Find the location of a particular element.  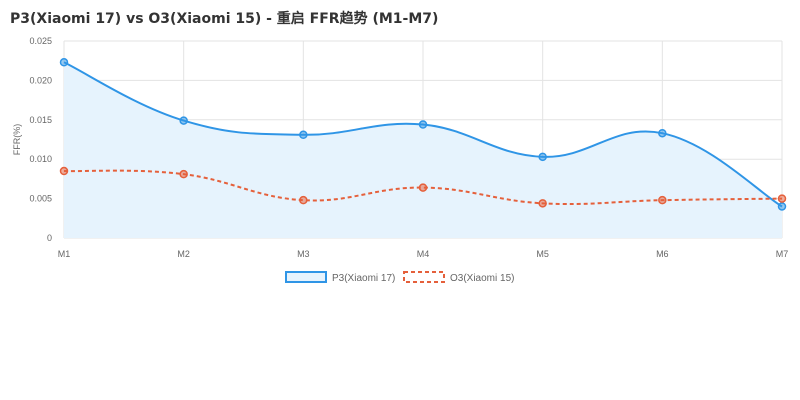

legend-label: P3(Xiaomi 17) is located at coordinates (363, 278).